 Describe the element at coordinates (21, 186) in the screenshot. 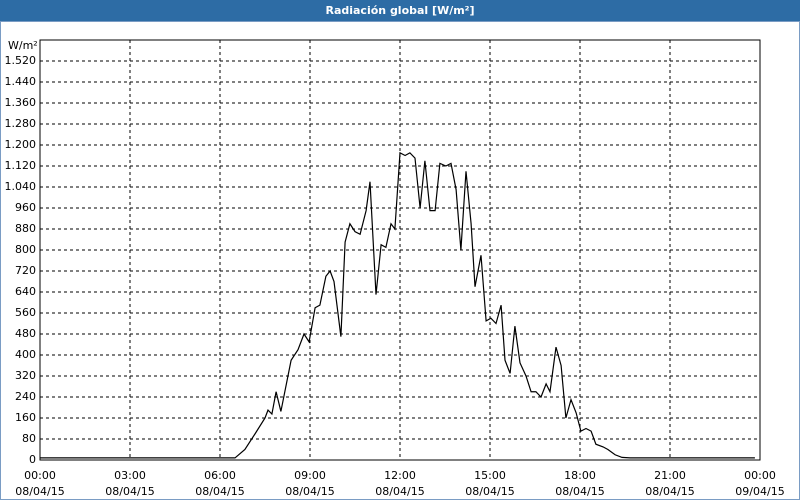

I see `y-tick-label: 1.040` at that location.